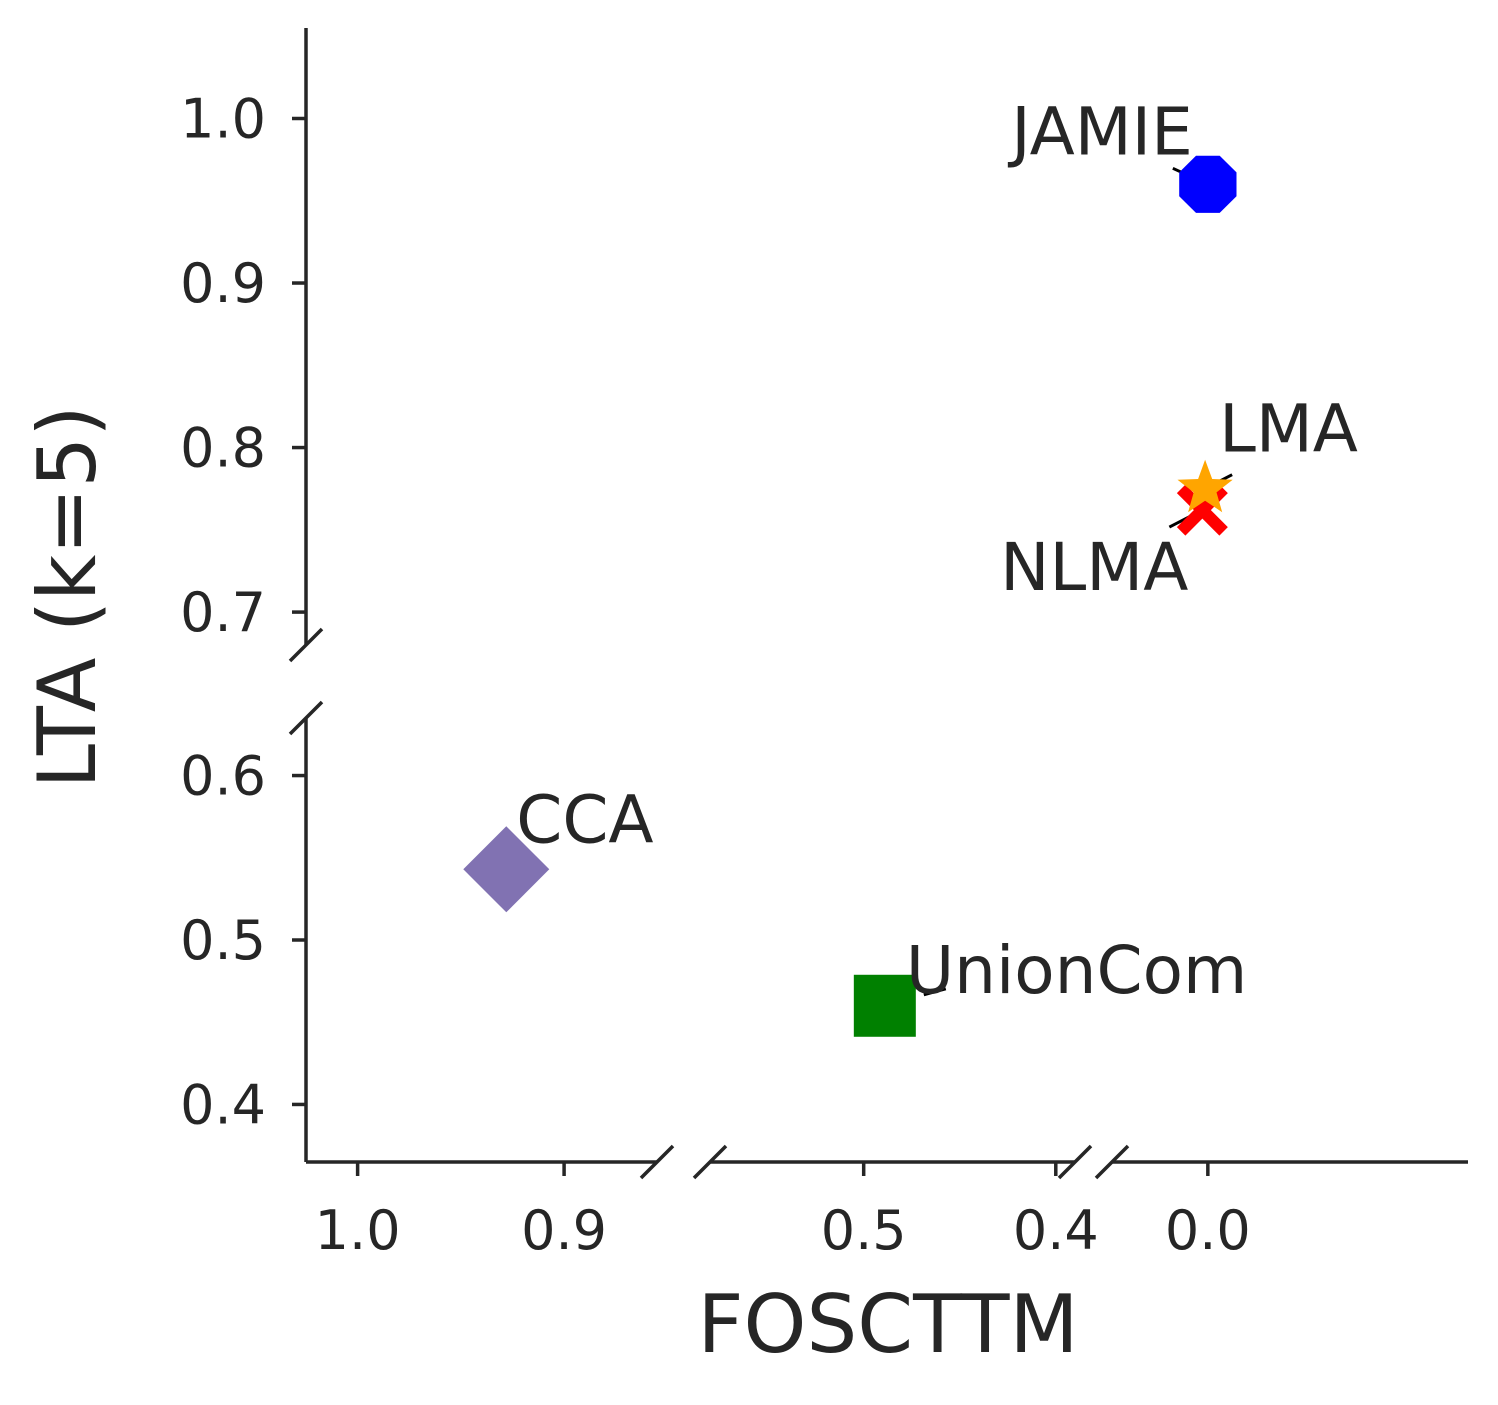 This screenshot has height=1405, width=1498. I want to click on y-tick-label: 0.9, so click(223, 283).